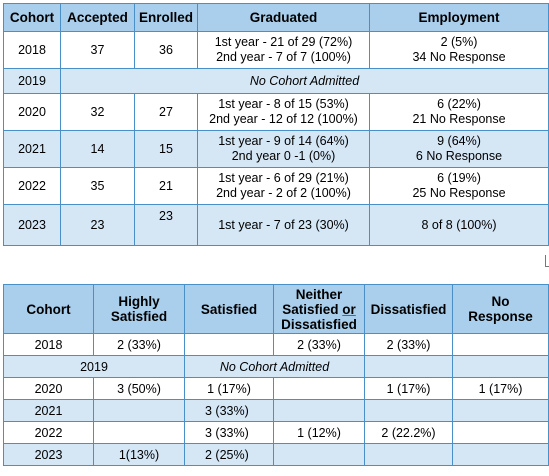 The width and height of the screenshot is (549, 476). What do you see at coordinates (229, 309) in the screenshot?
I see `header-satisfied: Satisfied` at bounding box center [229, 309].